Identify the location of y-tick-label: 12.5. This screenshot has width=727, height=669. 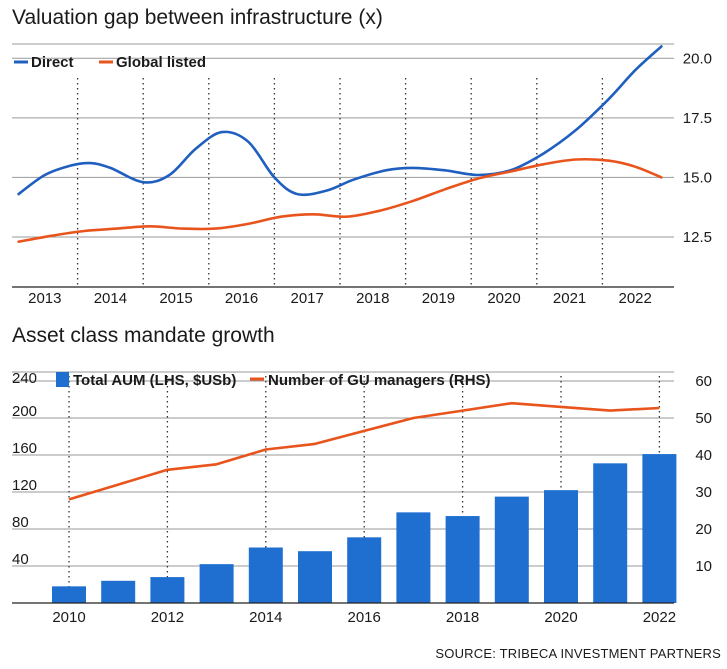
(697, 237).